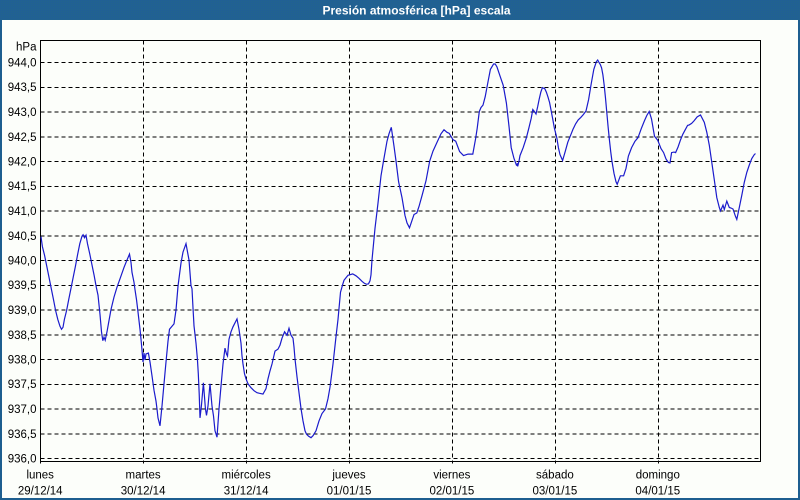 The height and width of the screenshot is (500, 800). I want to click on svg-text: 938,0, so click(22, 361).